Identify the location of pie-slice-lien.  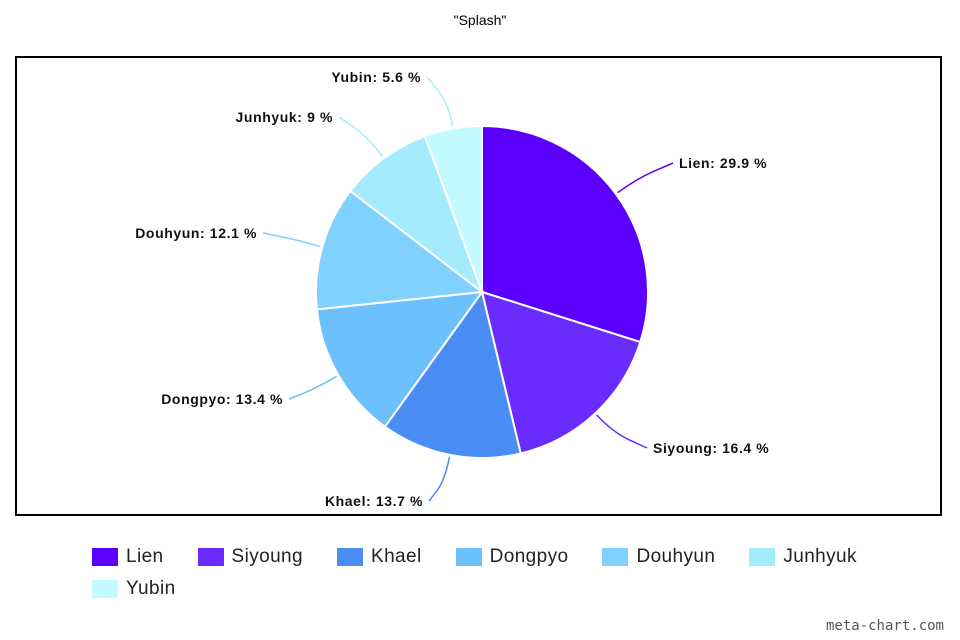
(565, 234).